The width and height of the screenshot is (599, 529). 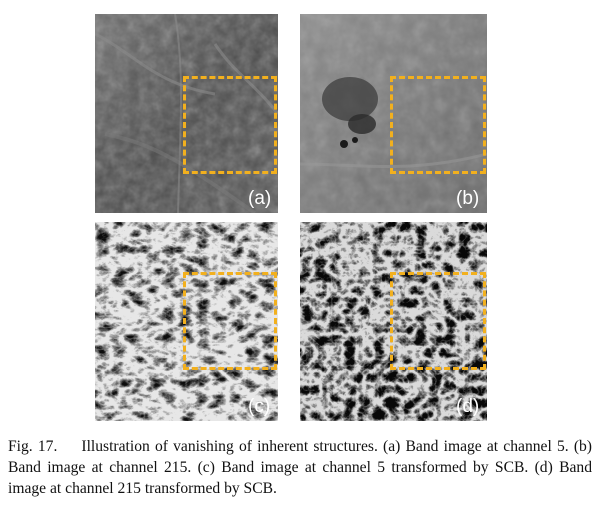 I want to click on panel-label: (d), so click(x=467, y=406).